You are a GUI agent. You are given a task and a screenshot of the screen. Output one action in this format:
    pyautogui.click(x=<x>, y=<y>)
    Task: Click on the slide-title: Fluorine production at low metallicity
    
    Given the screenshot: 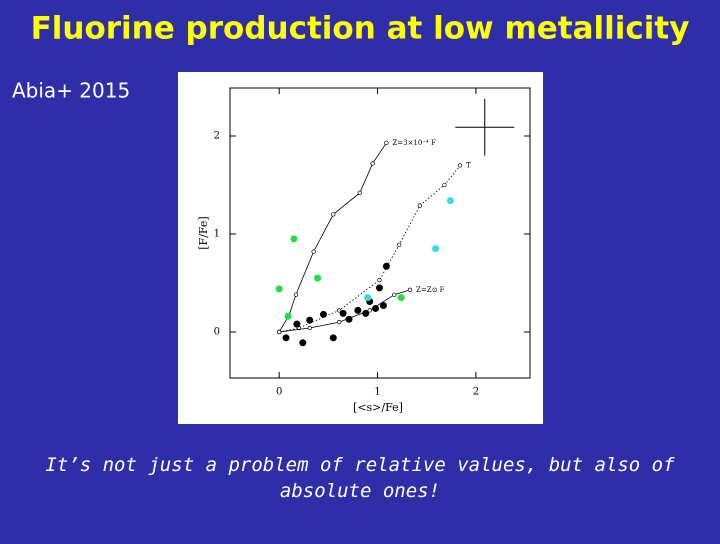 What is the action you would take?
    pyautogui.click(x=360, y=29)
    